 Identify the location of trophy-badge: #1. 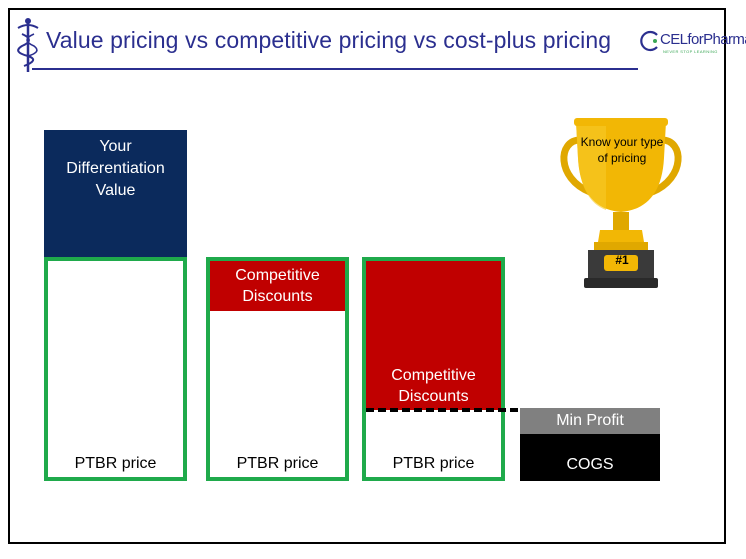
(622, 260).